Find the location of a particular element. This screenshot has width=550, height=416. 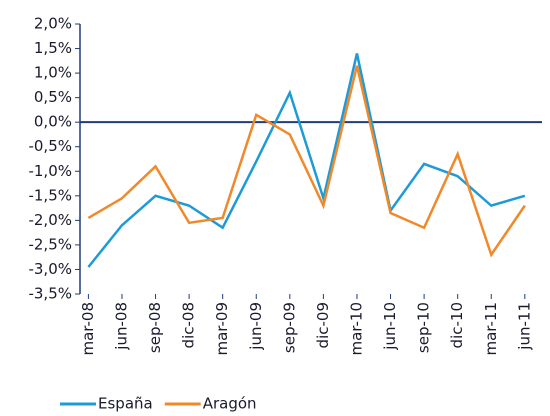

x-tick-label: sep-10 is located at coordinates (424, 327).